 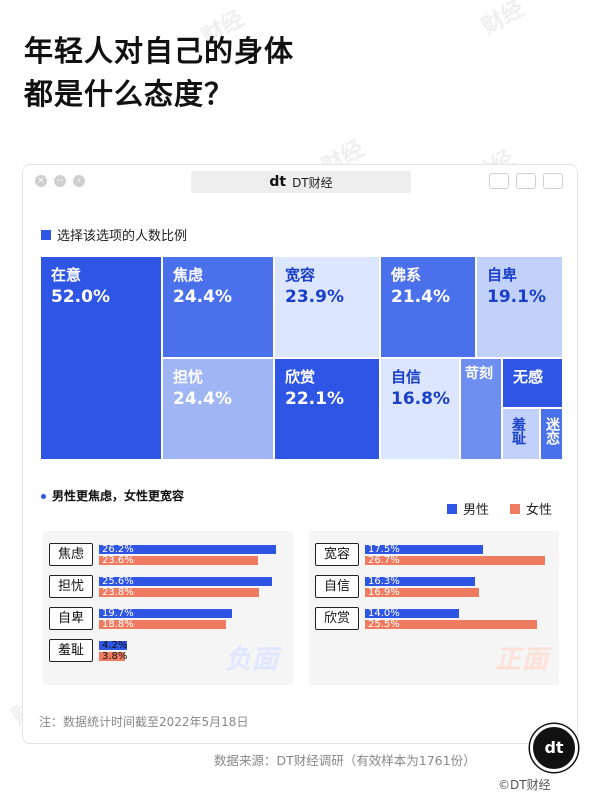 I want to click on treemap-value: 52.0%, so click(x=80, y=297).